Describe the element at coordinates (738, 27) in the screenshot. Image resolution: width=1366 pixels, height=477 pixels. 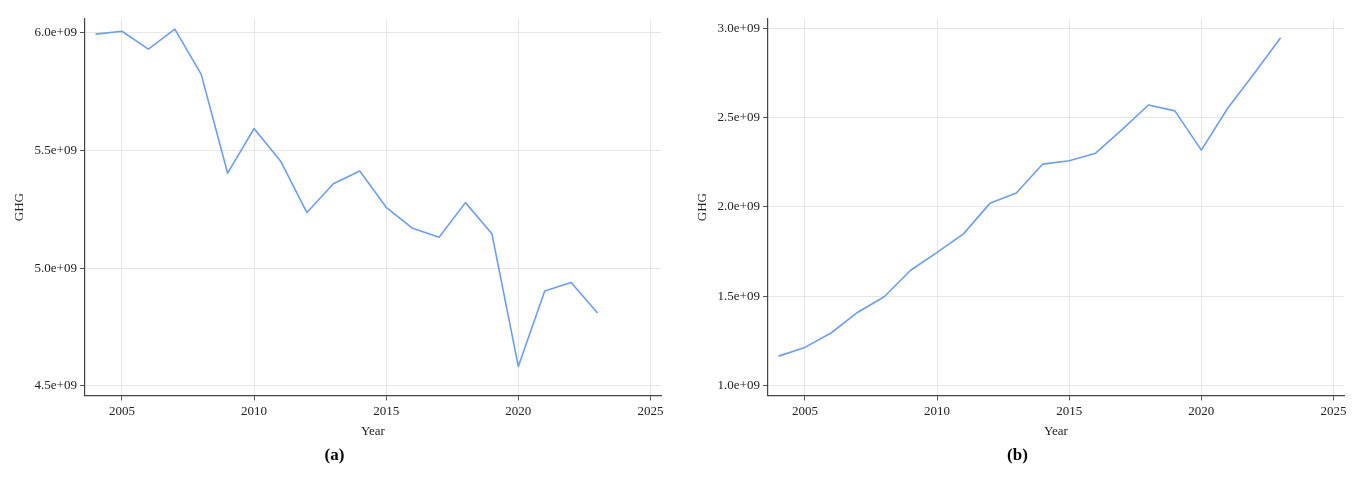
I see `y-tick-label: 3.0e+09` at that location.